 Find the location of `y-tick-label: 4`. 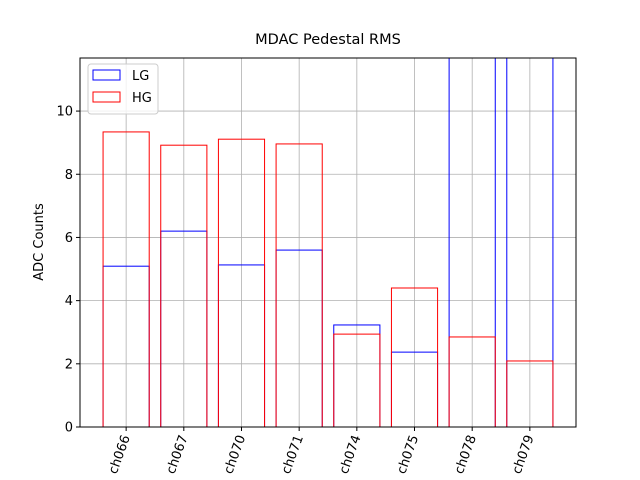

y-tick-label: 4 is located at coordinates (69, 301).